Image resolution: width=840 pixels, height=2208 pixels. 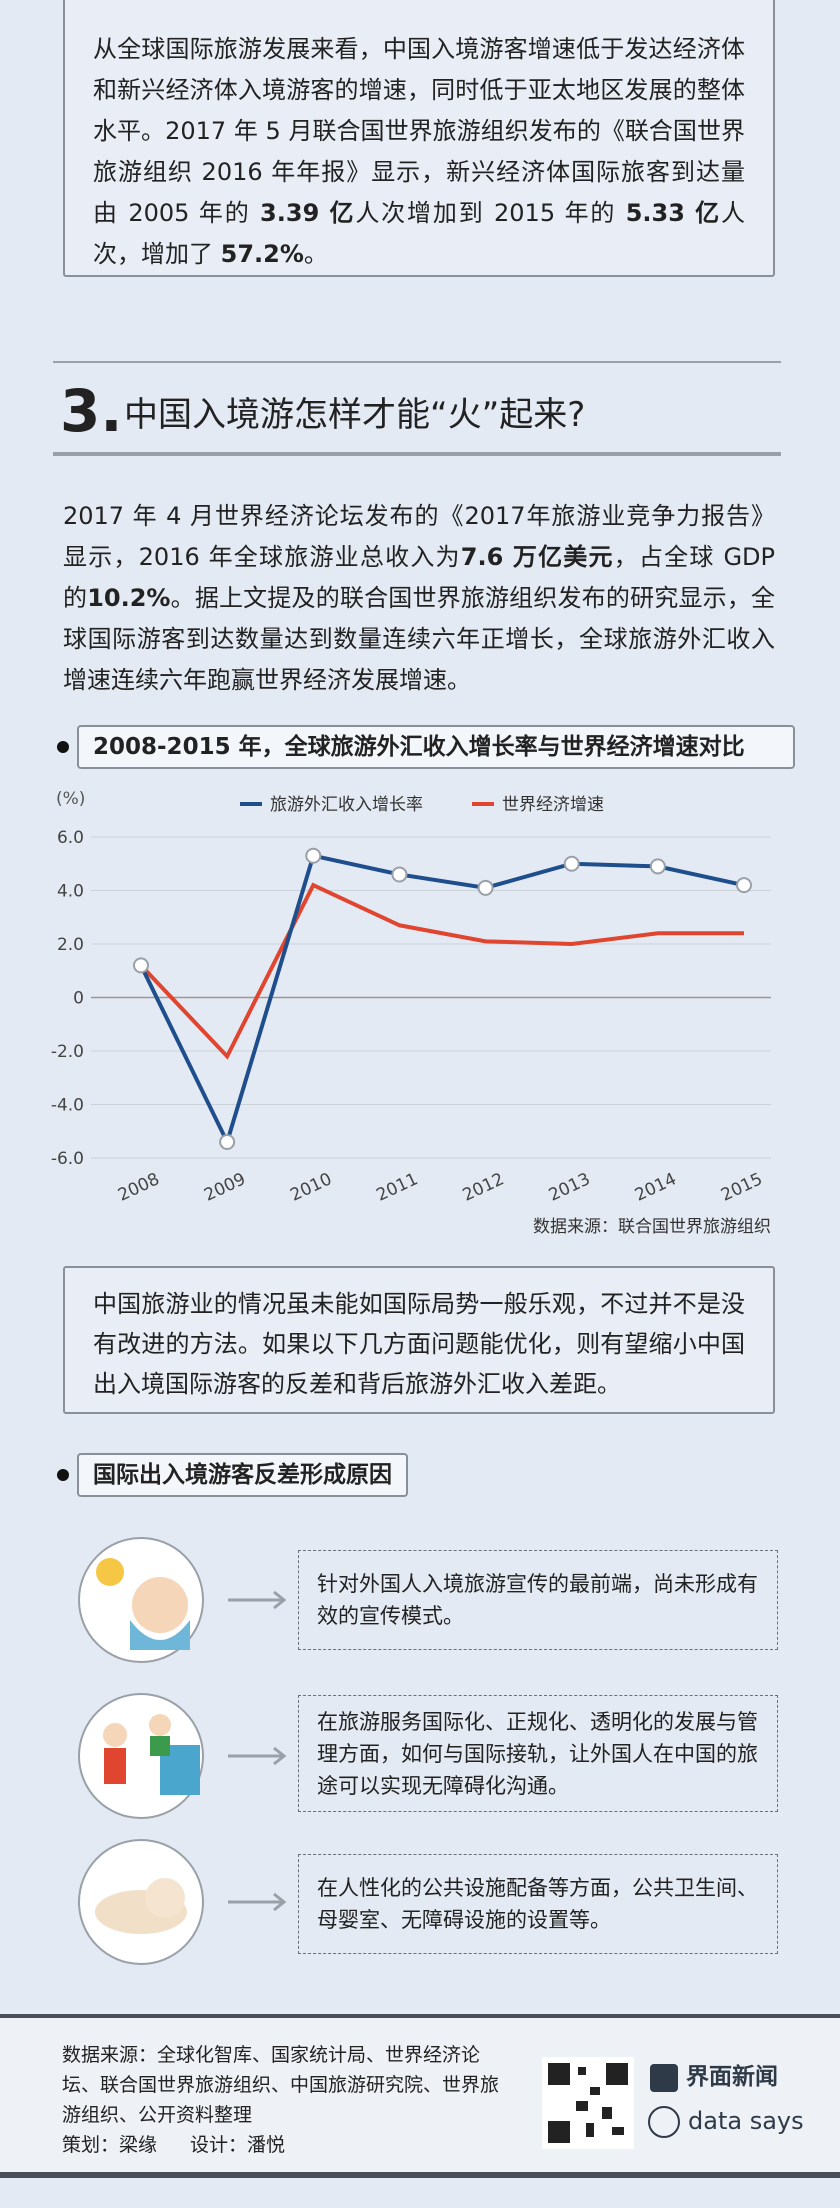 What do you see at coordinates (538, 1904) in the screenshot?
I see `reason-item: 在人性化的公共设施配备等方面，公共卫生间、母婴室、无障碍设施的设置等。` at bounding box center [538, 1904].